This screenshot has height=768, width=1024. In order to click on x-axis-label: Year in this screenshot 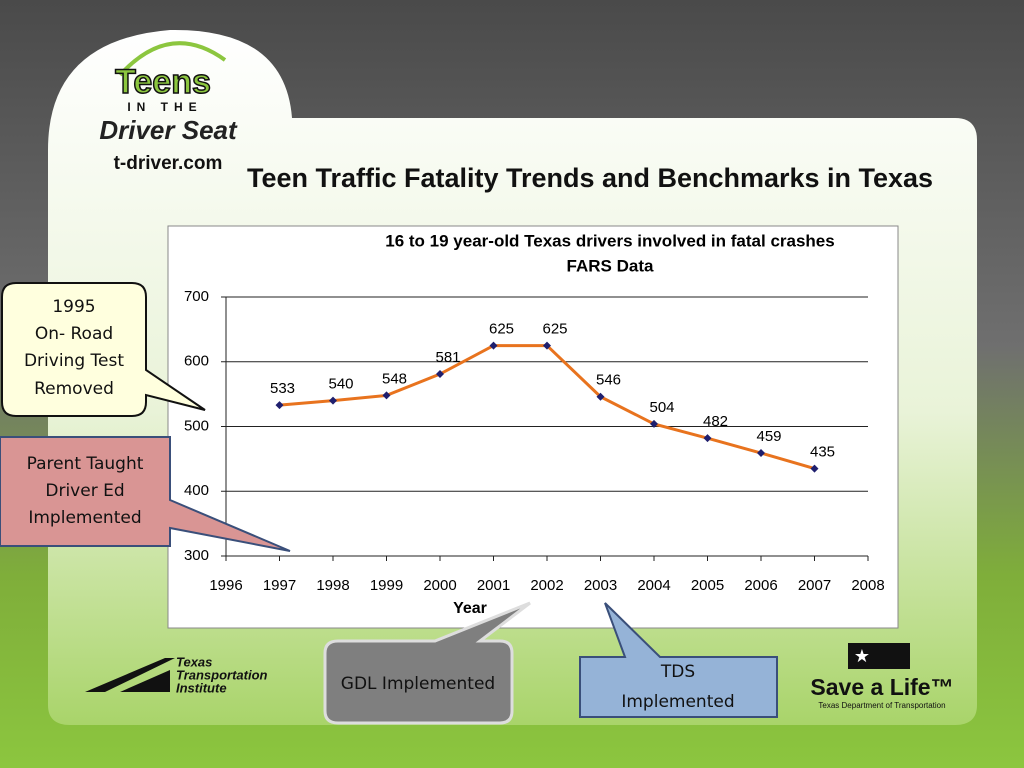, I will do `click(470, 608)`.